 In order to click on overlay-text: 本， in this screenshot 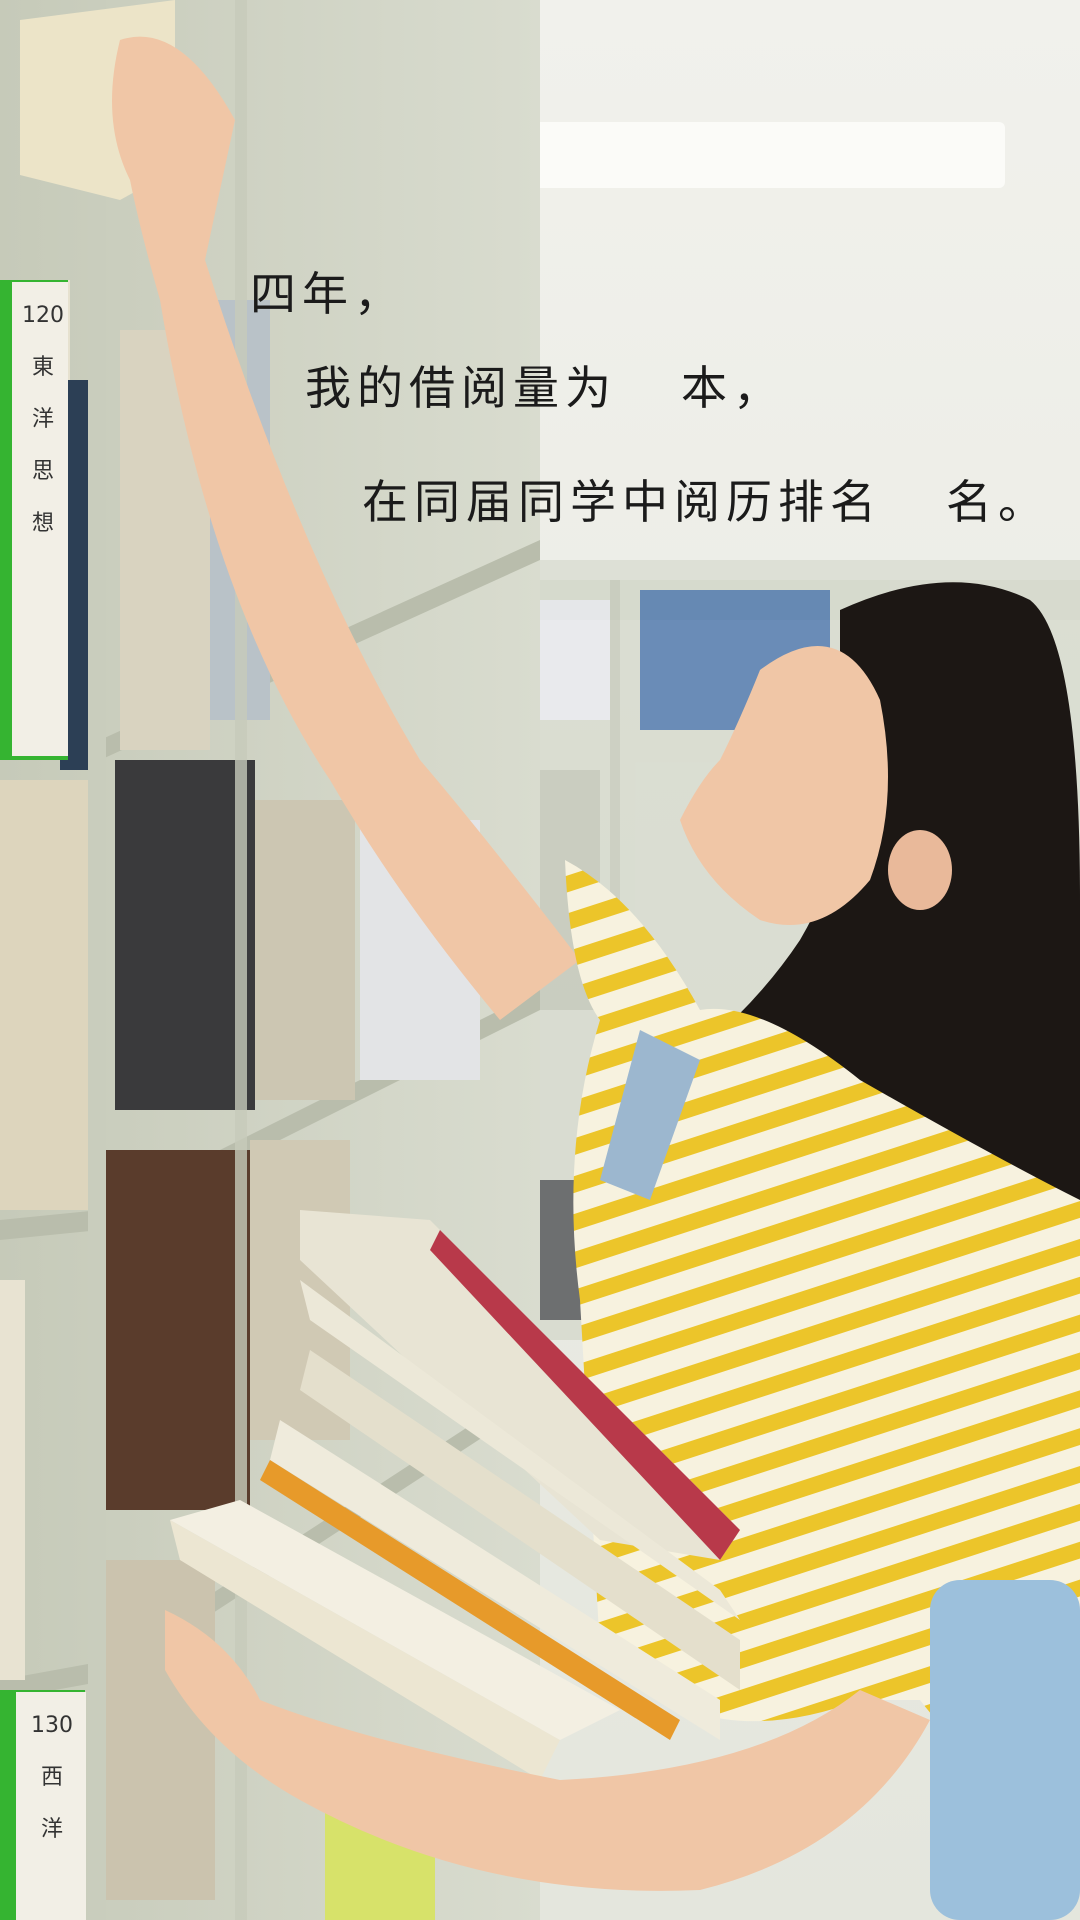, I will do `click(733, 388)`.